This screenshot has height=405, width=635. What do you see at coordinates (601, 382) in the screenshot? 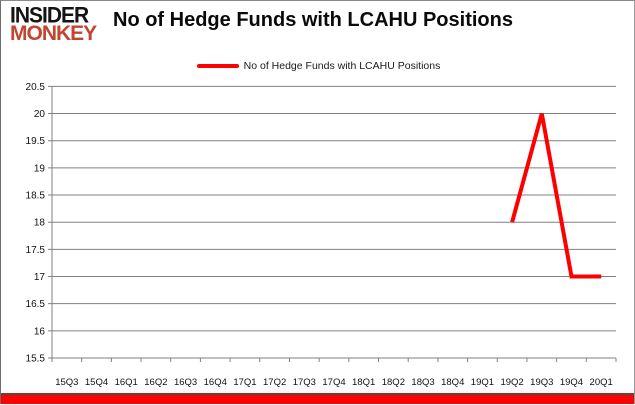
I see `x-tick-label: 20Q1` at bounding box center [601, 382].